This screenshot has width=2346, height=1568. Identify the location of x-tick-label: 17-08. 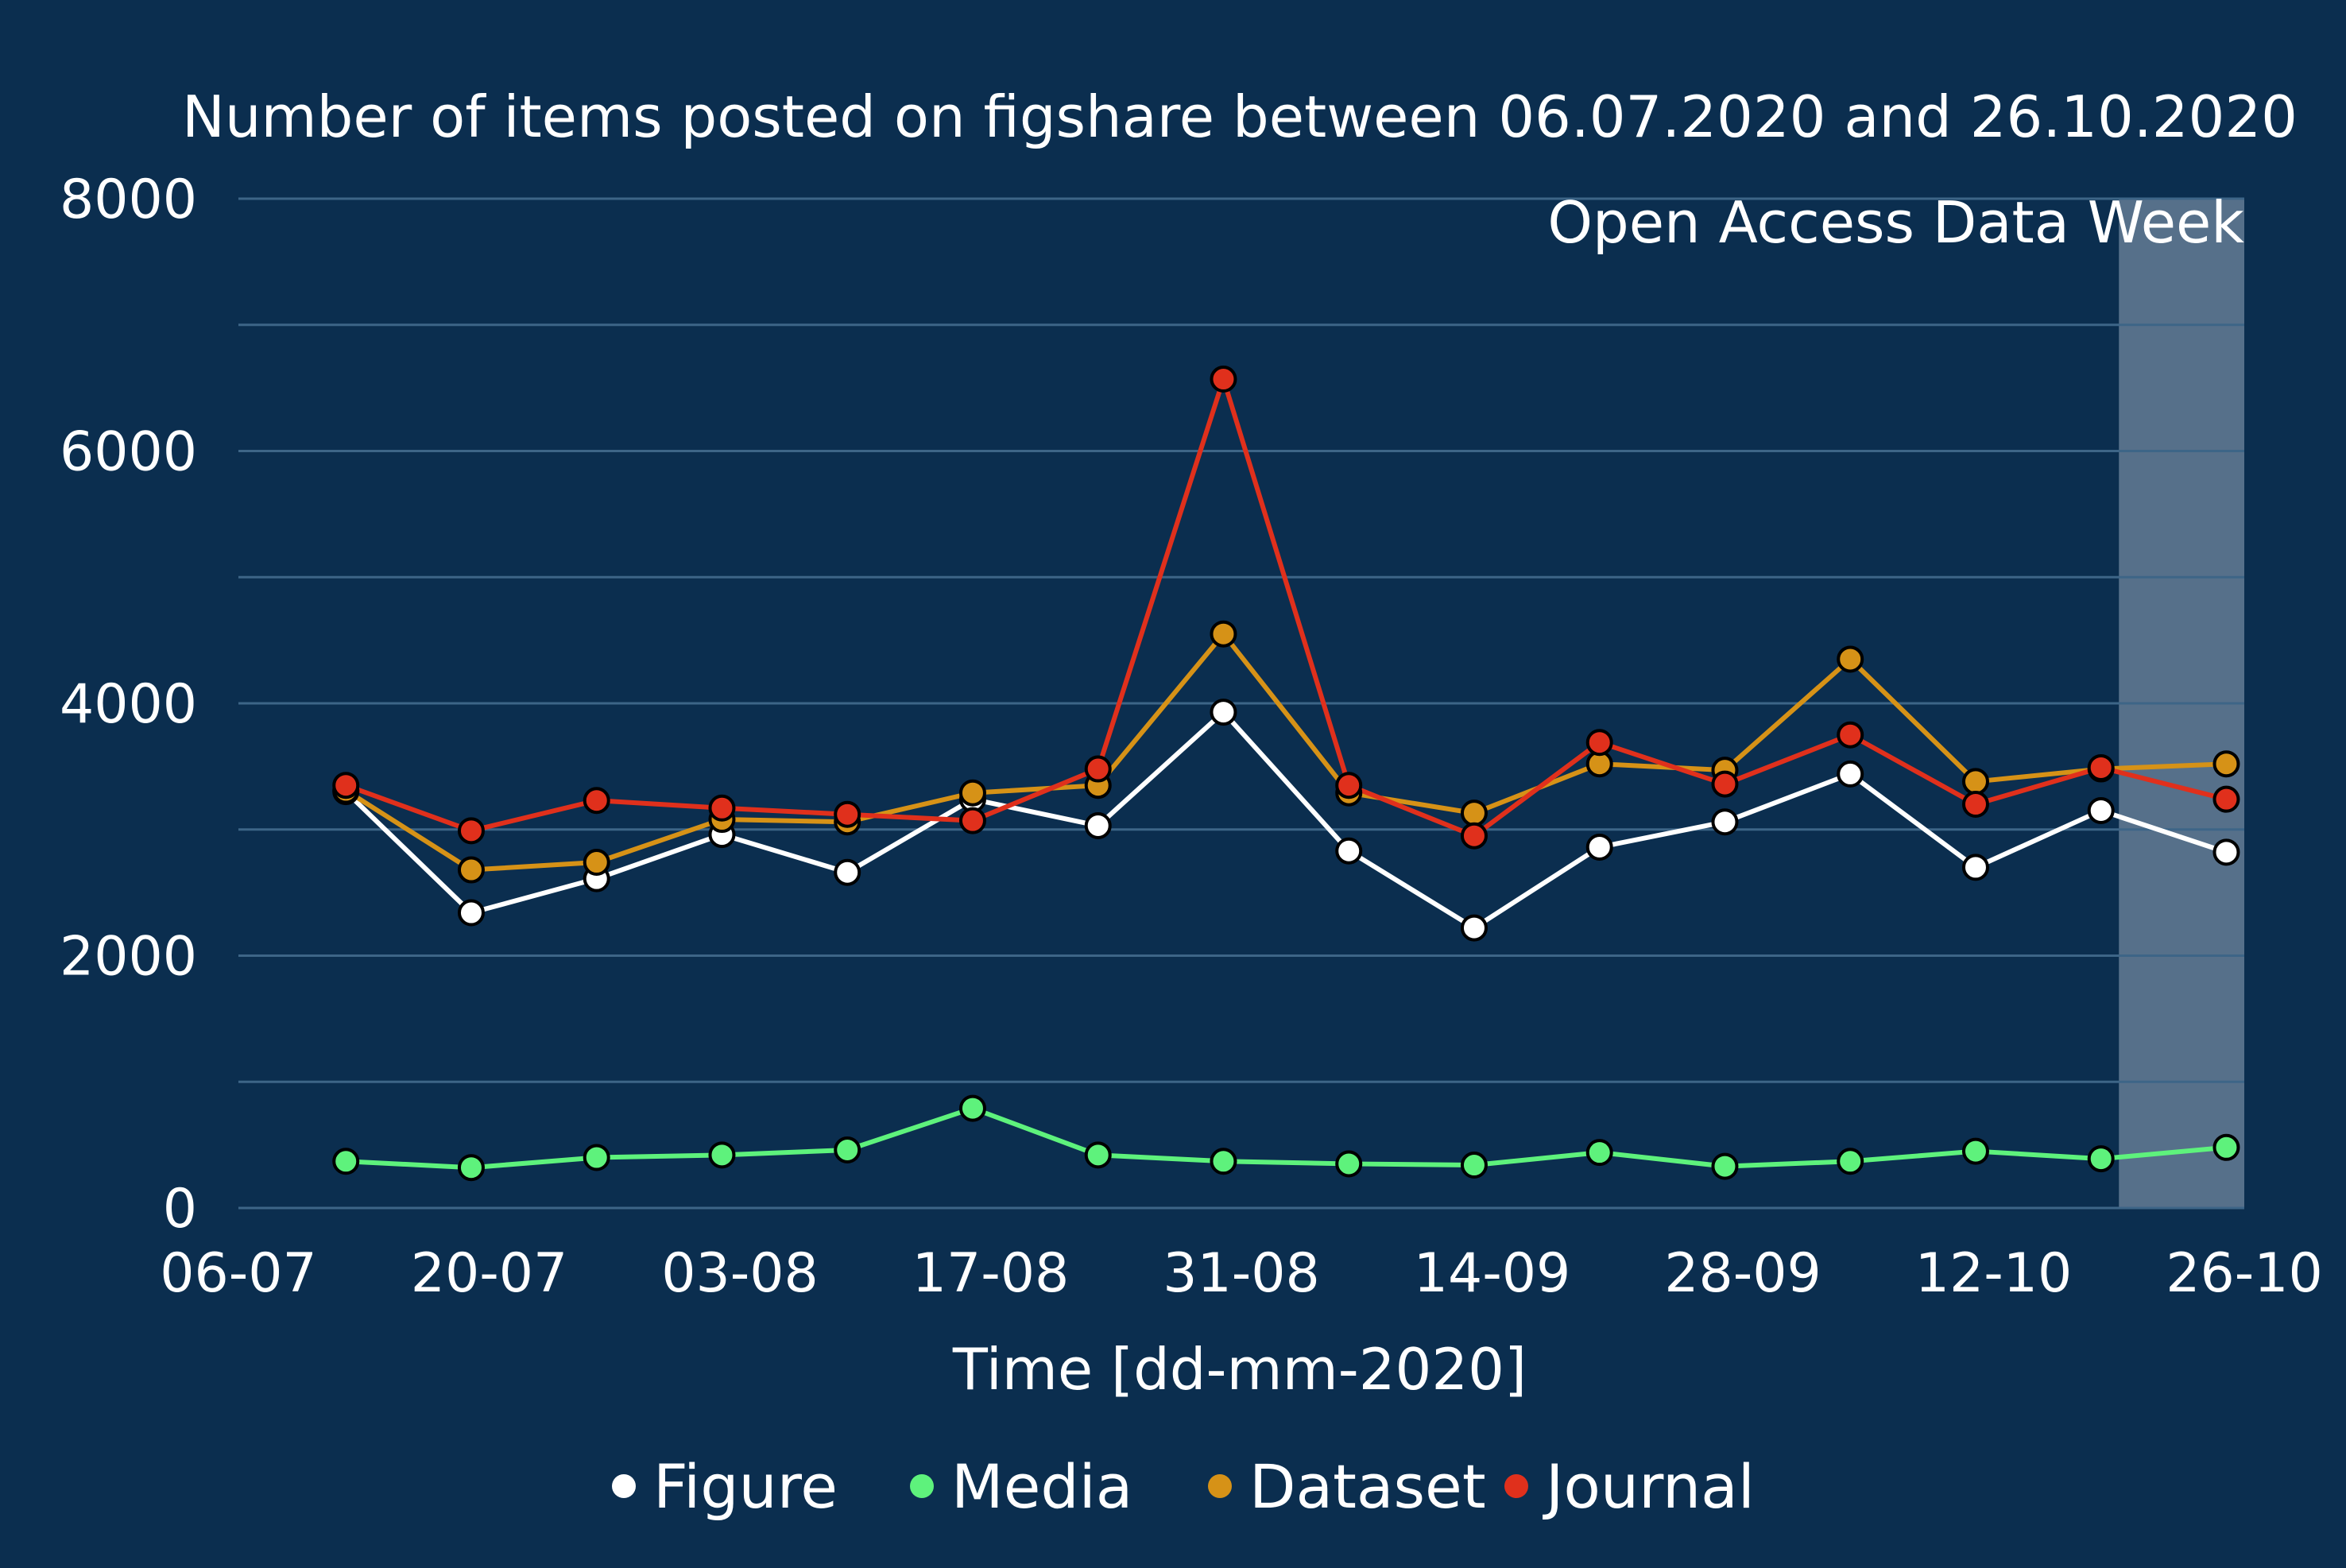
(991, 1273).